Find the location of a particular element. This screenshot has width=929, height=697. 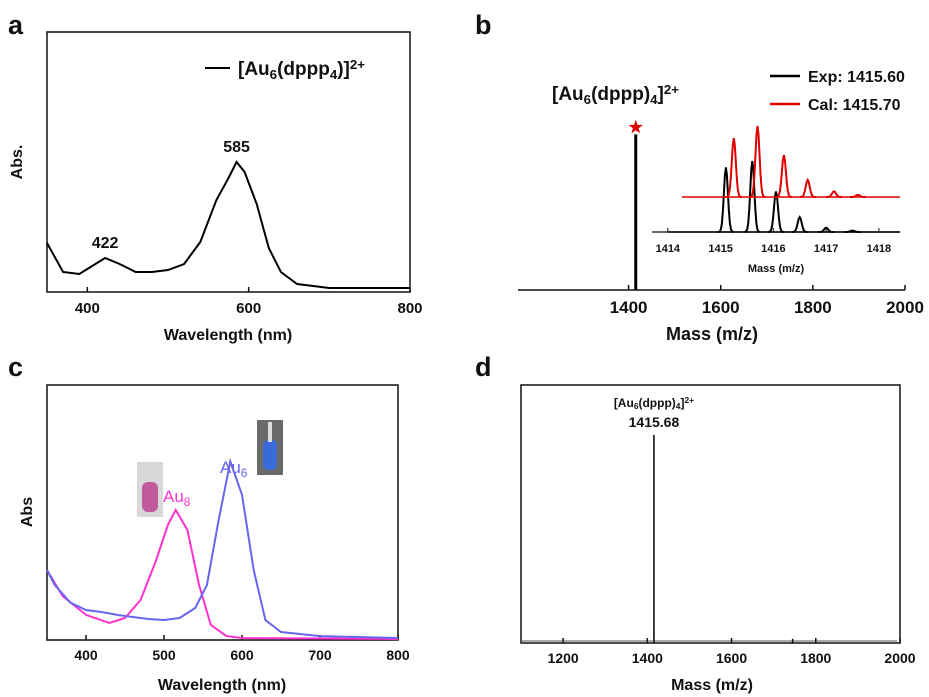

y-axis-label: Abs is located at coordinates (27, 512).